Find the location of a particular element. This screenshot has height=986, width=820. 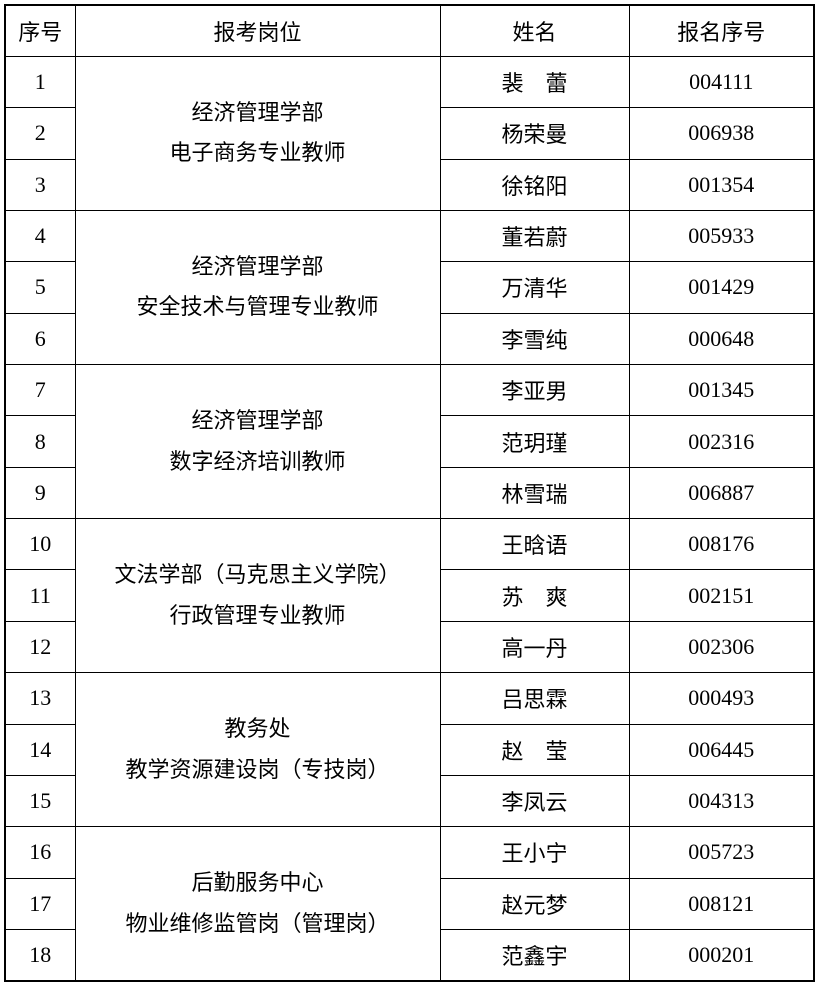

cell-index: 9 is located at coordinates (40, 493).